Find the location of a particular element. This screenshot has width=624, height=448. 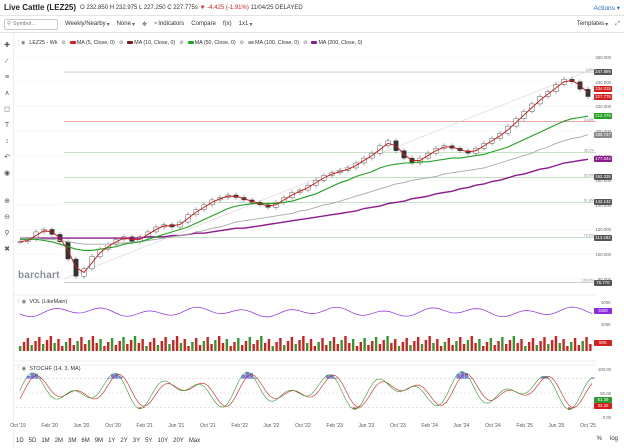

range-button-5y: 5Y is located at coordinates (149, 441).